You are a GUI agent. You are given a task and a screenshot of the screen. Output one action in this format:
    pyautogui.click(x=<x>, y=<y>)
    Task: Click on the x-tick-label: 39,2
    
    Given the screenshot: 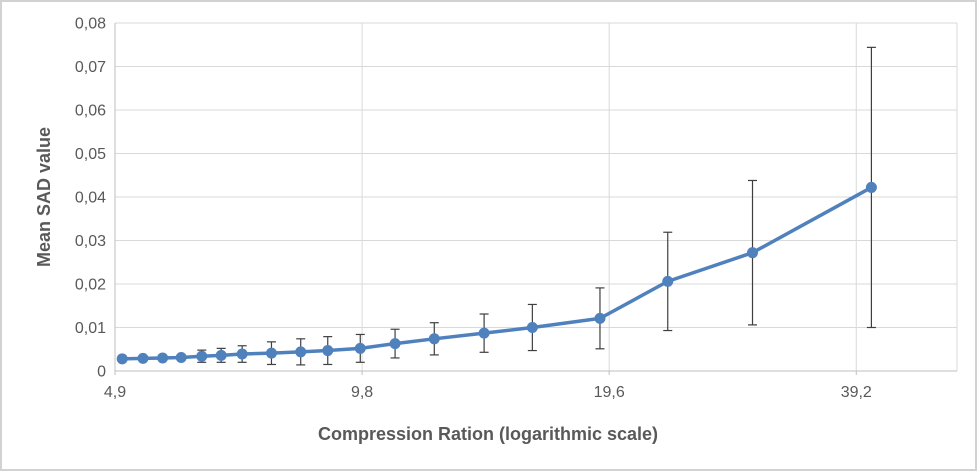 What is the action you would take?
    pyautogui.click(x=856, y=392)
    